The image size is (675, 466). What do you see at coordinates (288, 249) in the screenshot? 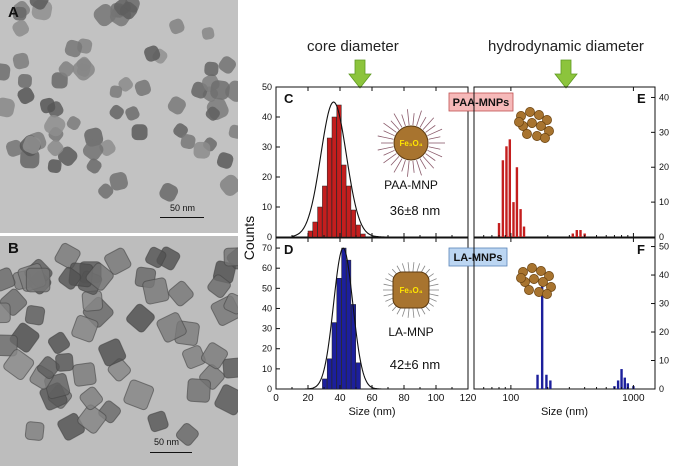
I see `panel-letter: D` at bounding box center [288, 249].